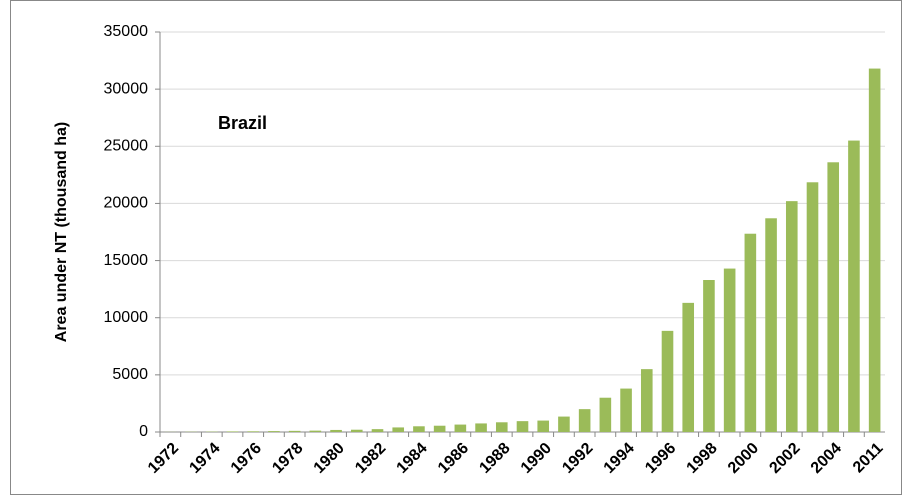 The image size is (903, 496). I want to click on y-tick-label: 20000, so click(126, 203).